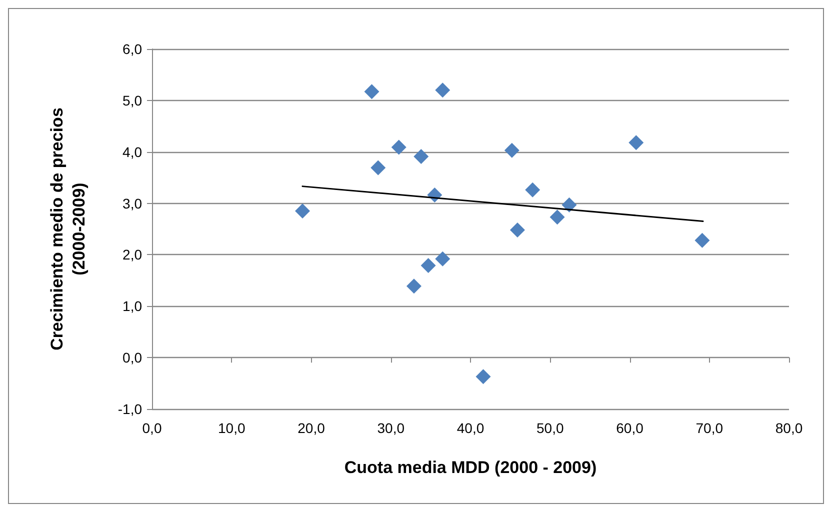 Image resolution: width=832 pixels, height=512 pixels. Describe the element at coordinates (132, 152) in the screenshot. I see `y-tick-label: 4,0` at that location.